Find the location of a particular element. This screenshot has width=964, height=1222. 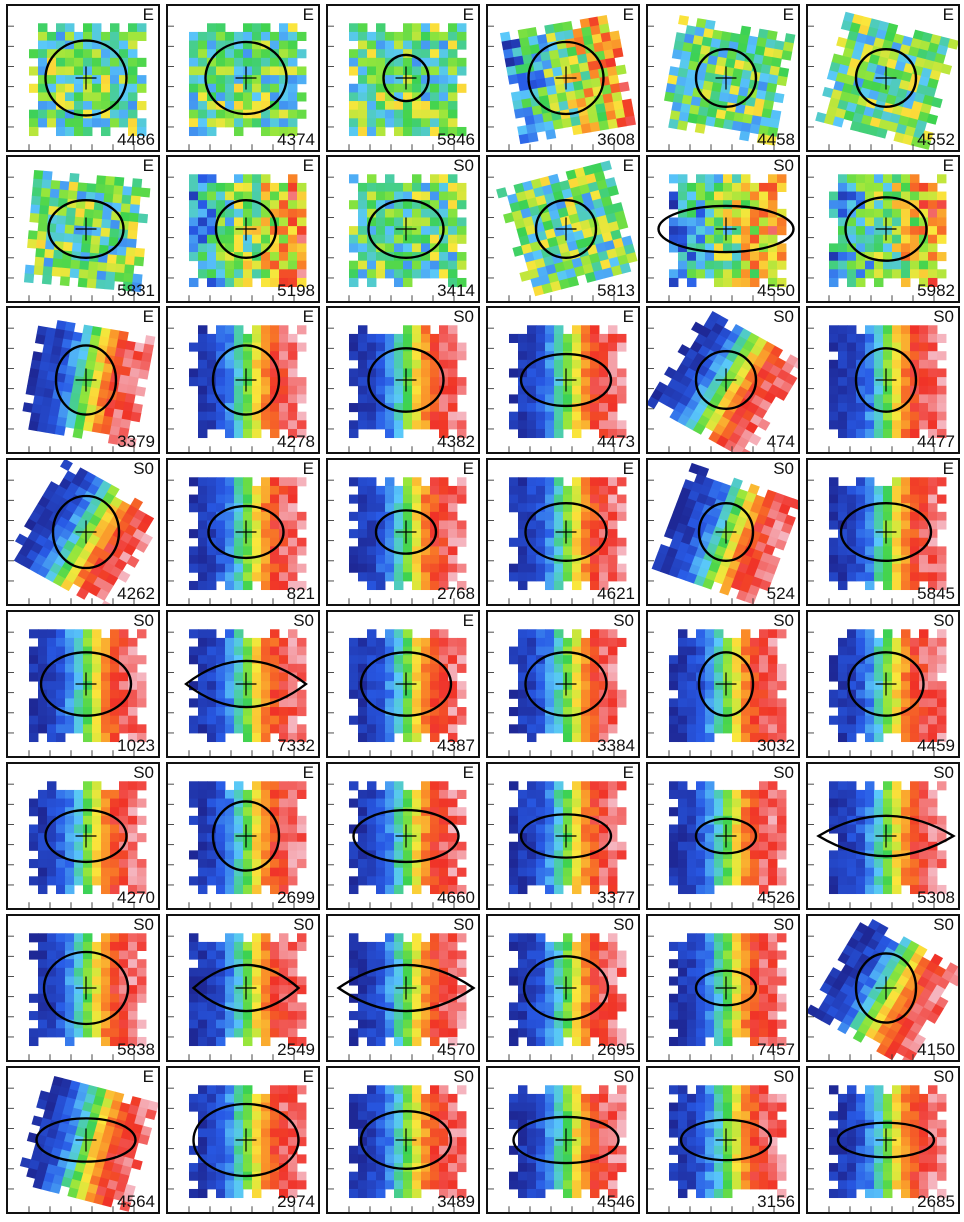

velocity-map-panel: E 5198 is located at coordinates (243, 229).